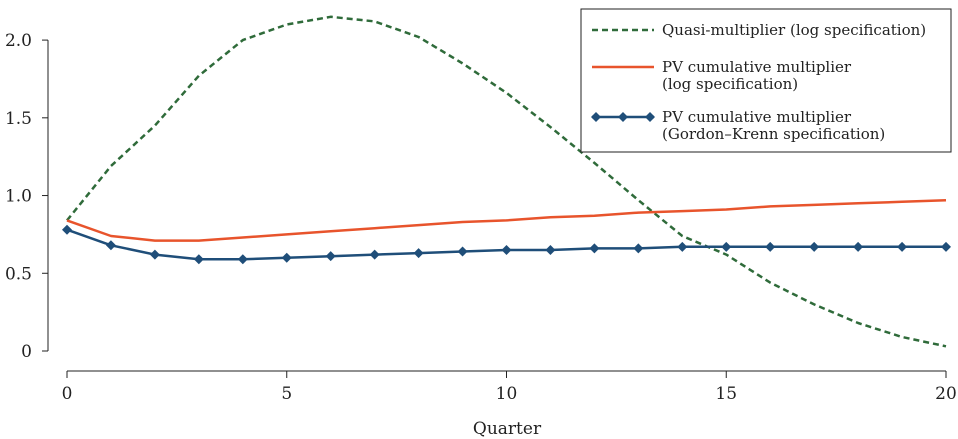 Image resolution: width=958 pixels, height=439 pixels. I want to click on x-tick-label: 15, so click(726, 394).